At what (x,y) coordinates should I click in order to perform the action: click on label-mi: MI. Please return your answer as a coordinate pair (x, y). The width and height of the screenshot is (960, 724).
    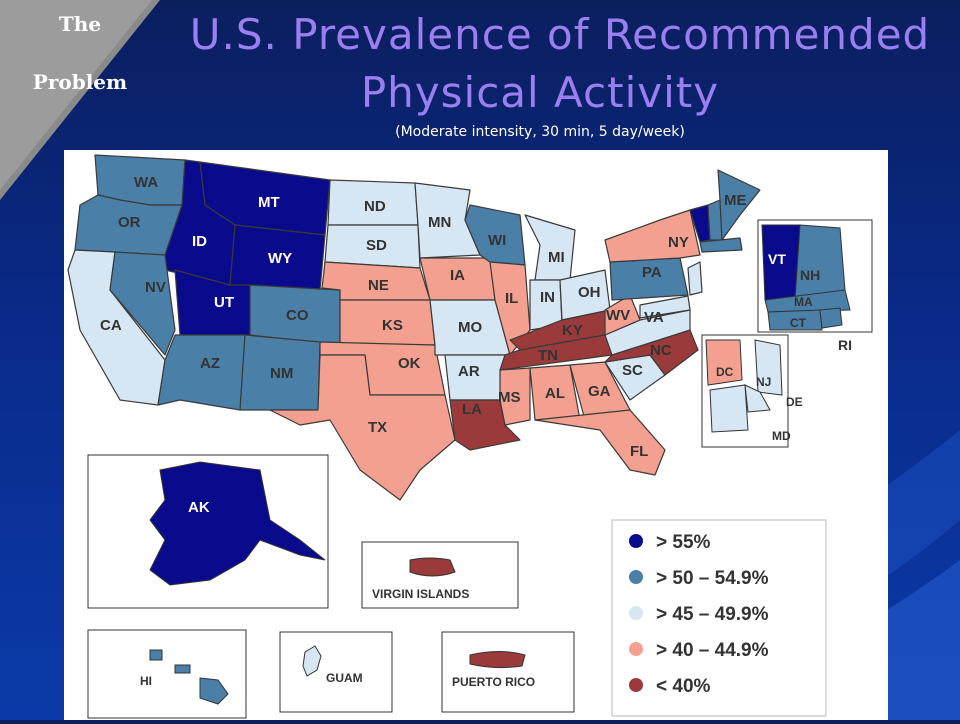
    Looking at the image, I should click on (556, 257).